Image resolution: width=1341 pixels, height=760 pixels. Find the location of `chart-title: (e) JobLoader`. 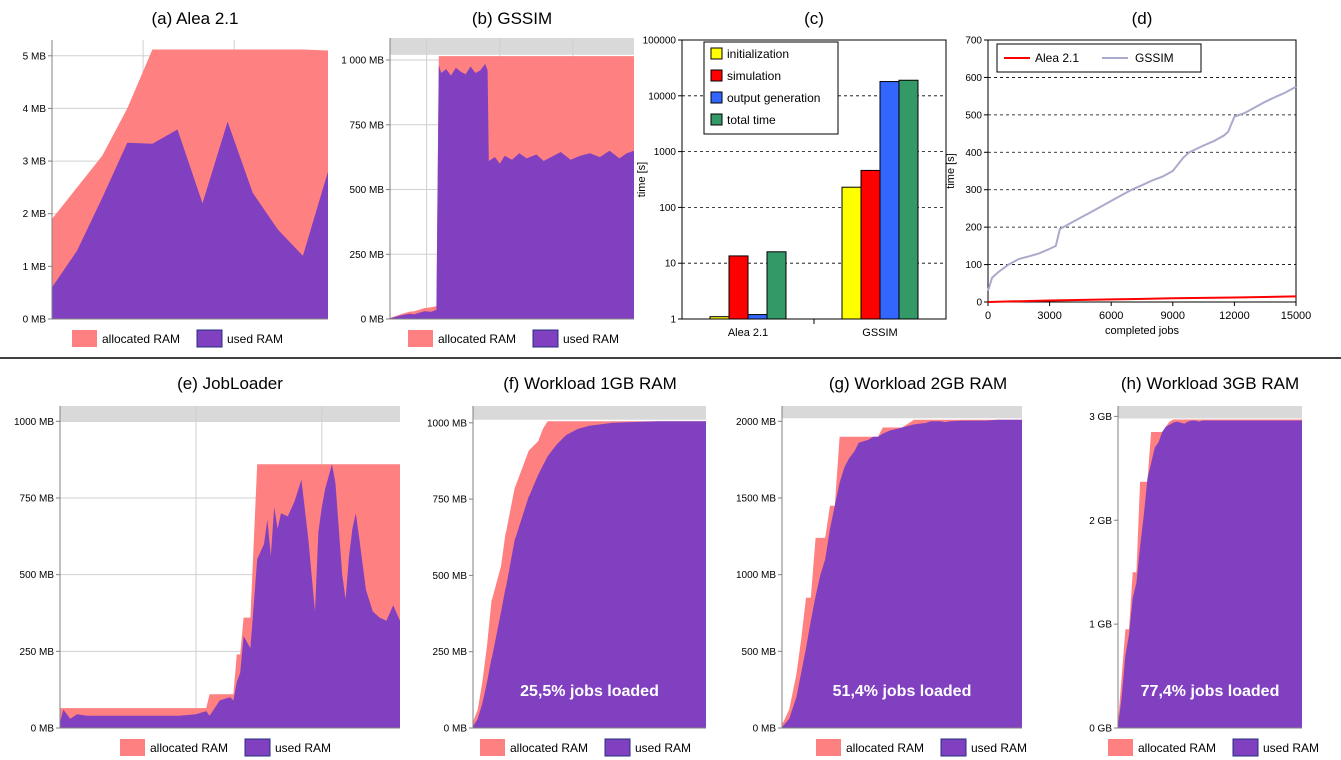

chart-title: (e) JobLoader is located at coordinates (230, 383).